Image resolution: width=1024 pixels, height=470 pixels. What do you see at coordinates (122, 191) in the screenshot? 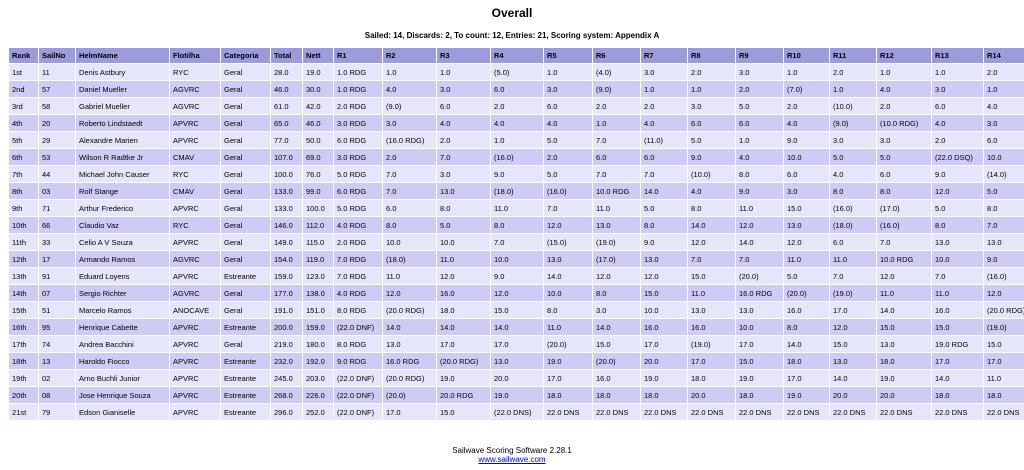
I see `cell: Rolf Stange` at bounding box center [122, 191].